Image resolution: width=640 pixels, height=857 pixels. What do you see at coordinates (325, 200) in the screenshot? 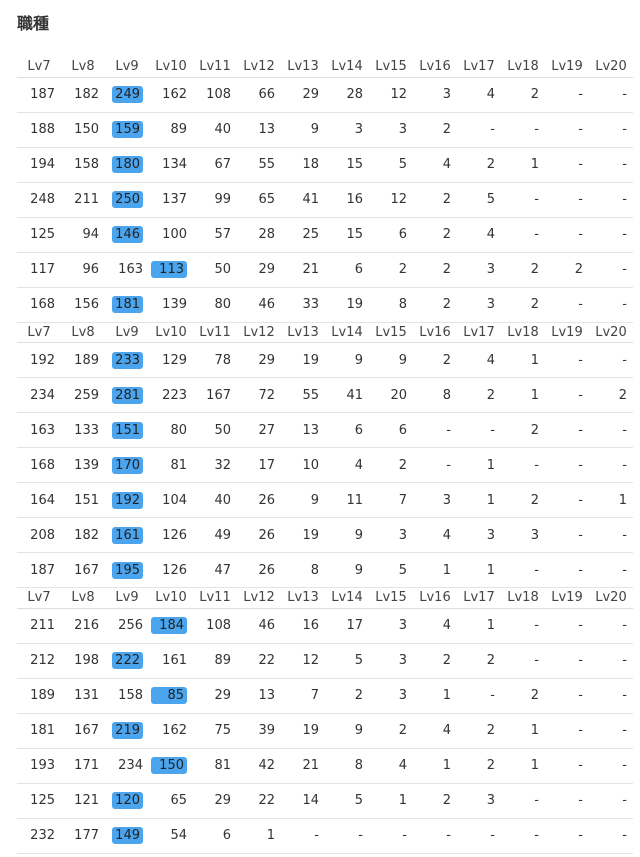
I see `data-row: 248 211 250 137 99 65 41 16 12 2 5- - -` at bounding box center [325, 200].